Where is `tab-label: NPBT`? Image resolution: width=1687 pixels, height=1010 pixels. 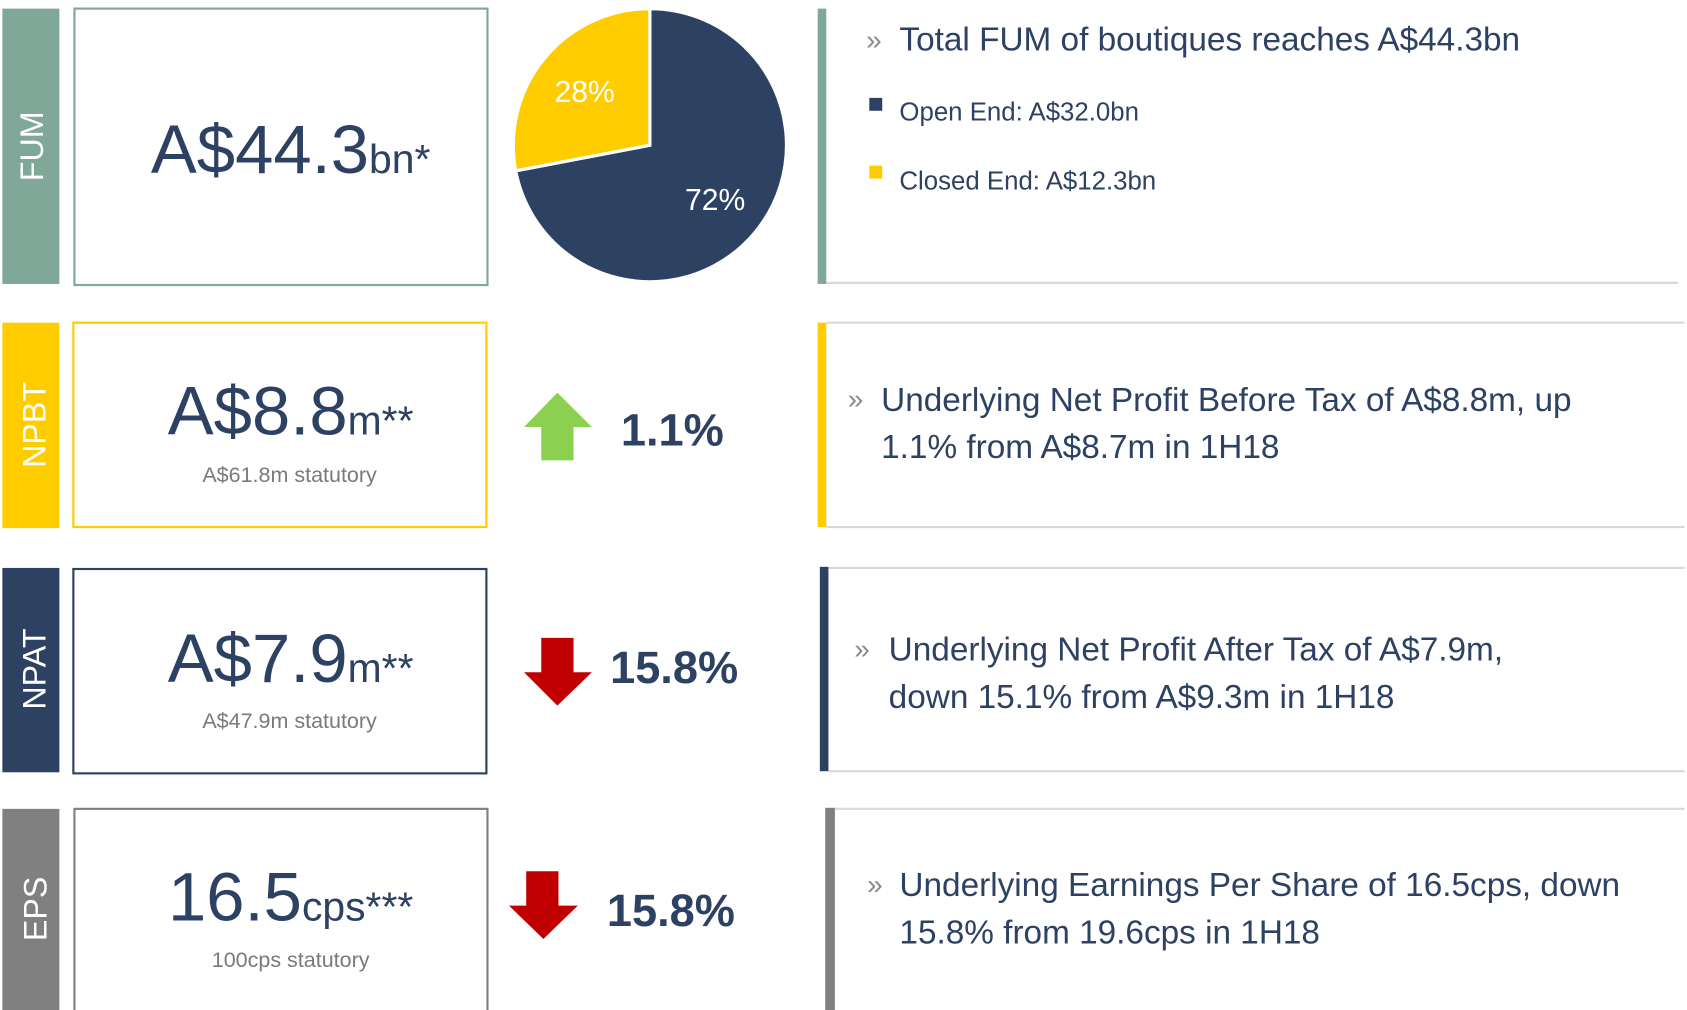 tab-label: NPBT is located at coordinates (34, 425).